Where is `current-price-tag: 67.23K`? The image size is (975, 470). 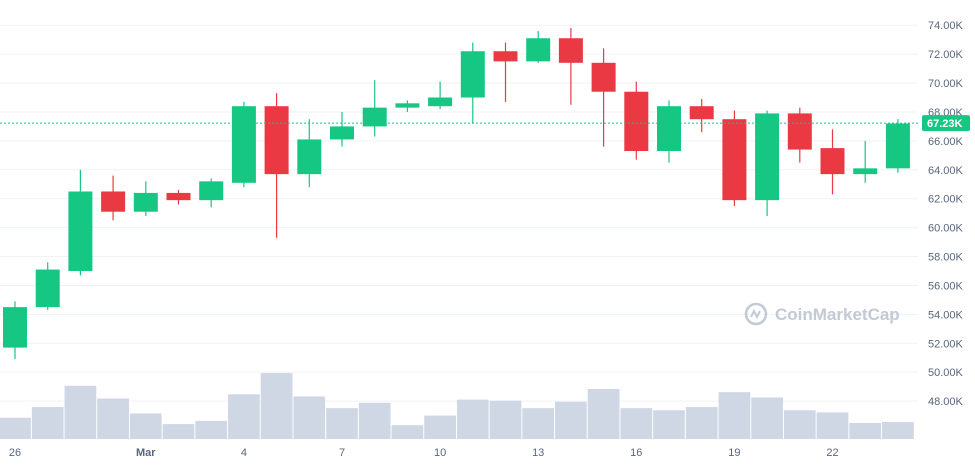 current-price-tag: 67.23K is located at coordinates (946, 123).